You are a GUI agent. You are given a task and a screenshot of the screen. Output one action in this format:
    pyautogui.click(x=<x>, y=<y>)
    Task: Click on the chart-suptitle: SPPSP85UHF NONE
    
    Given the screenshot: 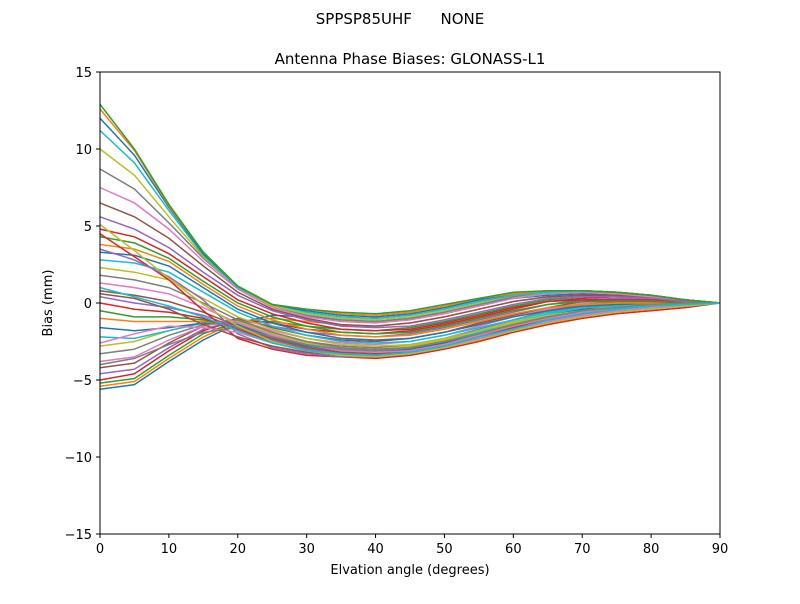 What is the action you would take?
    pyautogui.click(x=400, y=19)
    